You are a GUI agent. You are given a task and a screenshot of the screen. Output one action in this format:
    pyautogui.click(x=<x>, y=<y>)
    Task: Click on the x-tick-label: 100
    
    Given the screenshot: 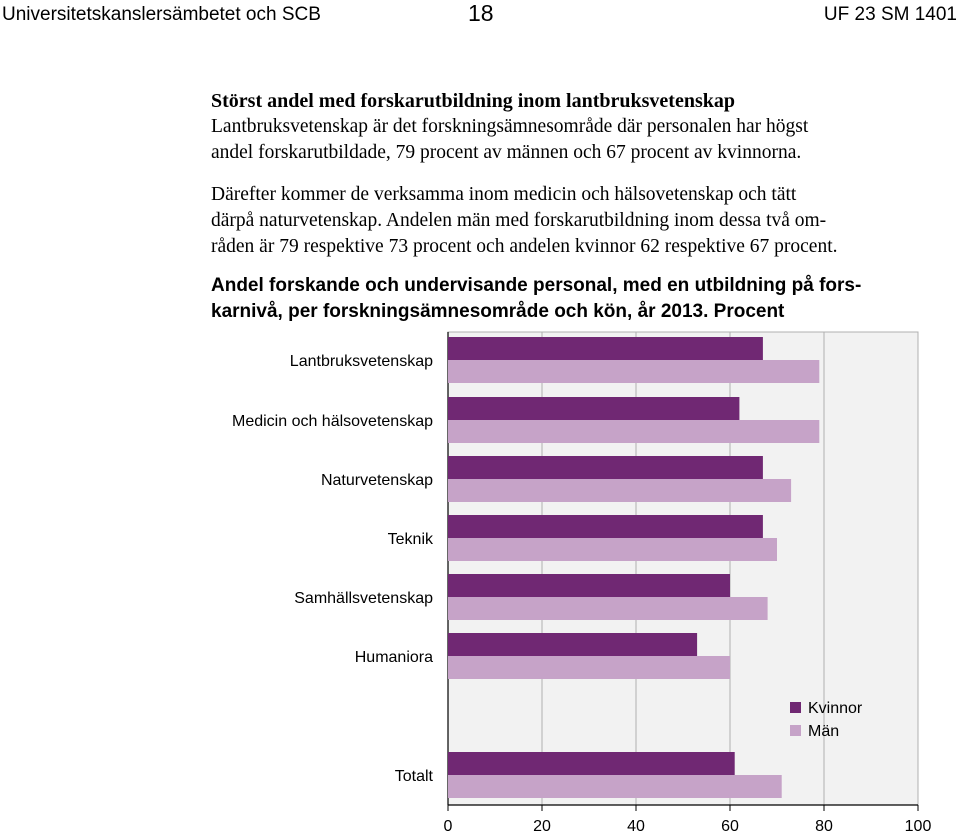 What is the action you would take?
    pyautogui.click(x=918, y=826)
    